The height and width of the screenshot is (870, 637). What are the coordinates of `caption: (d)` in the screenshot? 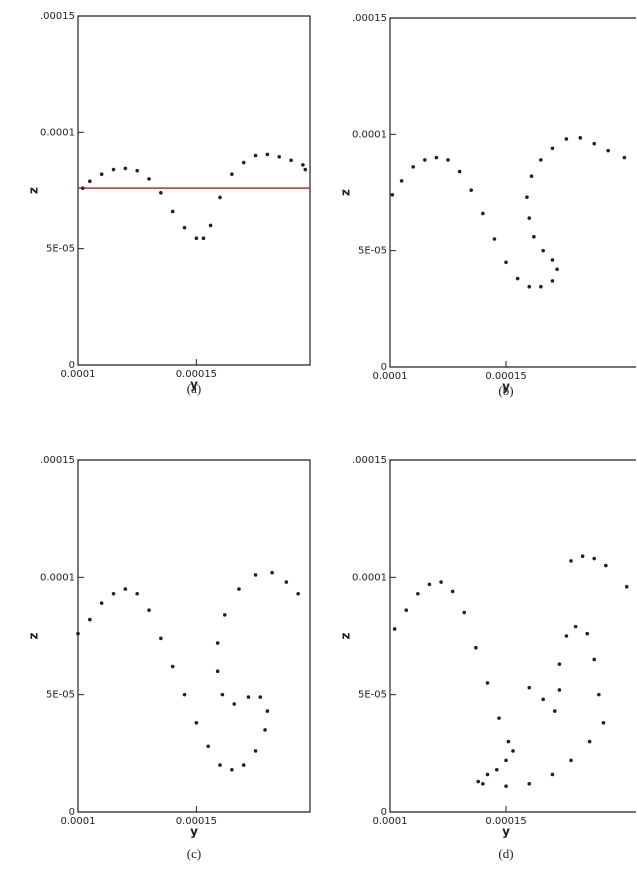 It's located at (505, 853).